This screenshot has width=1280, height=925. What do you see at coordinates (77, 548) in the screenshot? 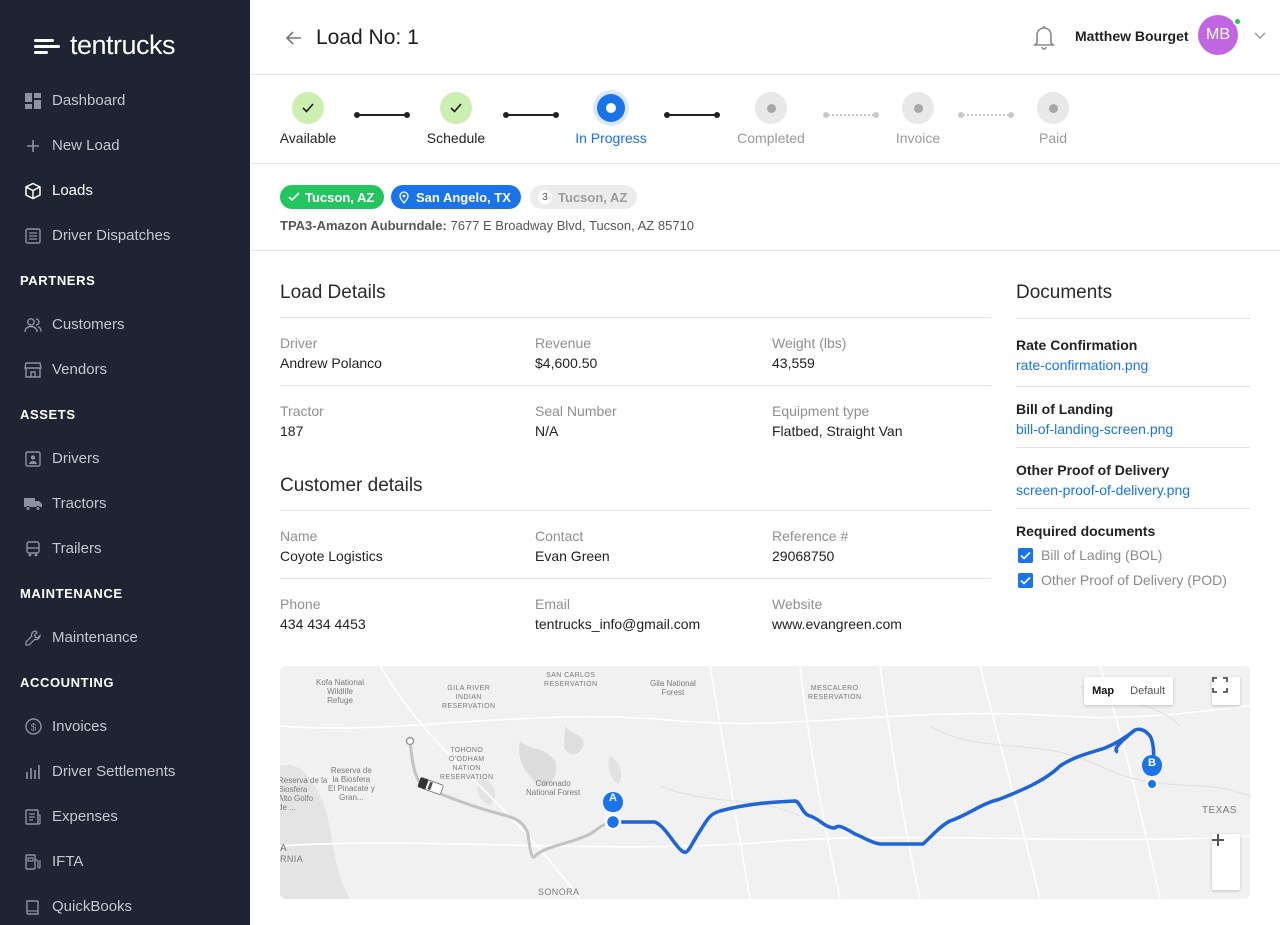
I see `sidebar-item-label: Trailers` at bounding box center [77, 548].